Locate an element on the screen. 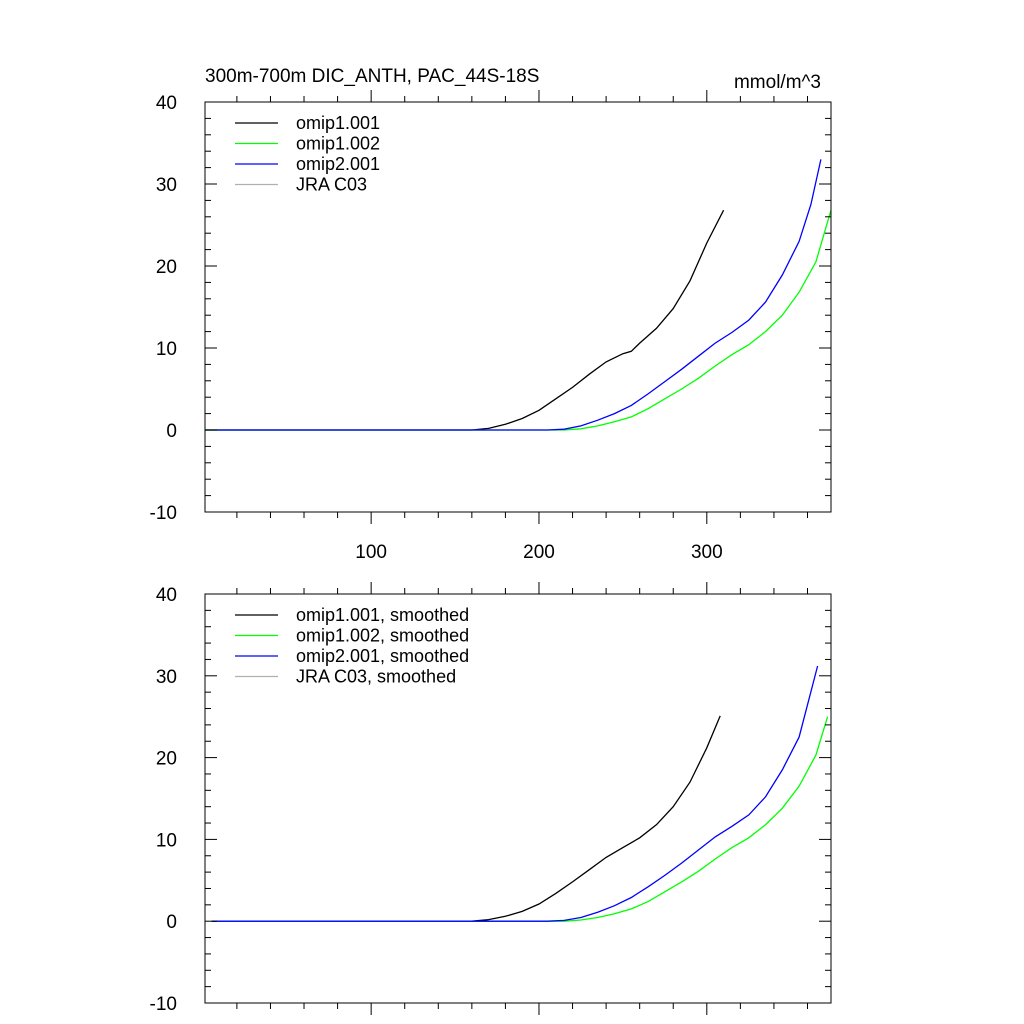 Image resolution: width=1024 pixels, height=1024 pixels. chart-title: 300m-700m DIC_ANTH, PAC_44S-18S is located at coordinates (372, 76).